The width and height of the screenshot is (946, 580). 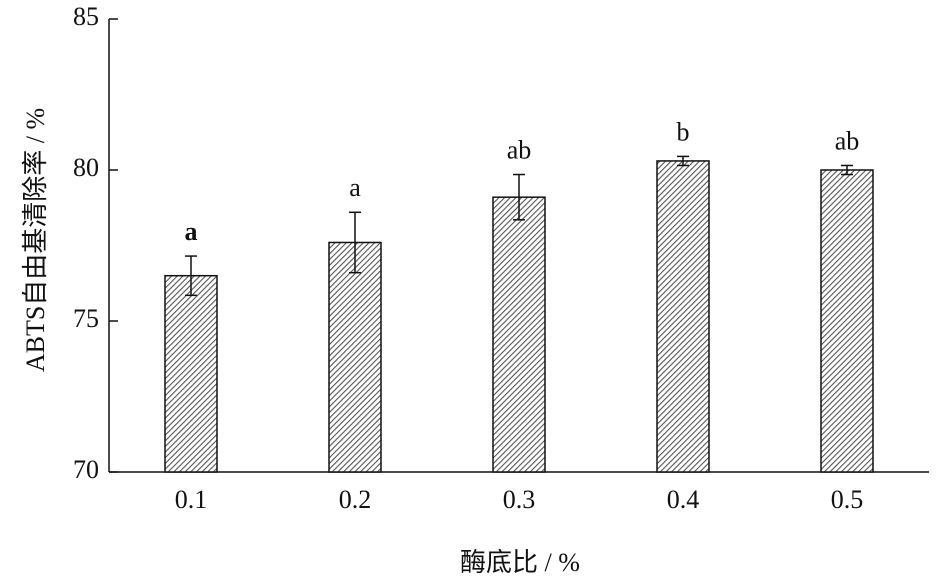 I want to click on x-axis-label: 酶底比 / %, so click(x=520, y=562).